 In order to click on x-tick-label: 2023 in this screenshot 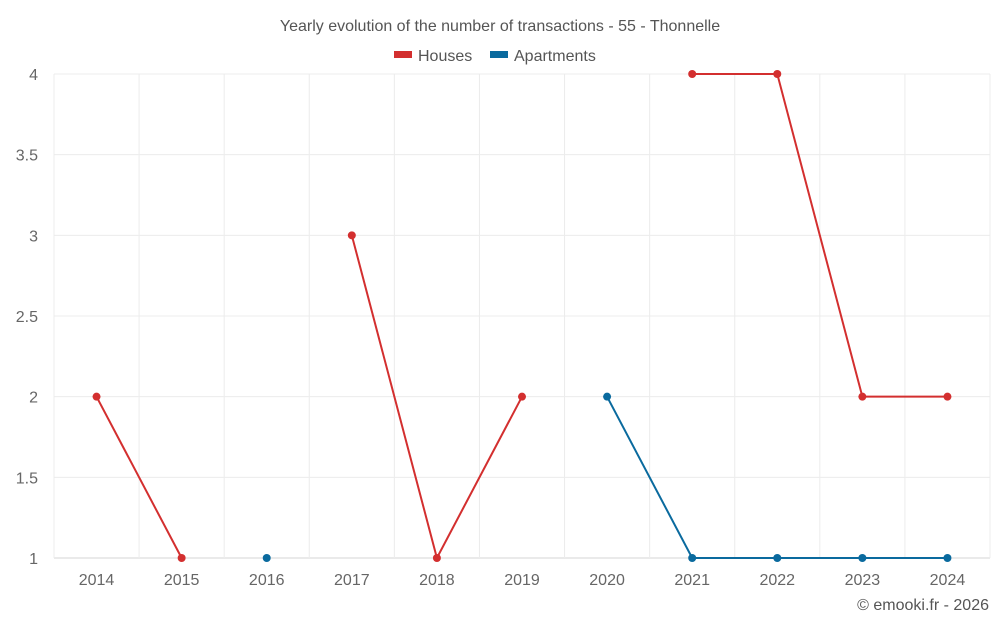, I will do `click(863, 580)`.